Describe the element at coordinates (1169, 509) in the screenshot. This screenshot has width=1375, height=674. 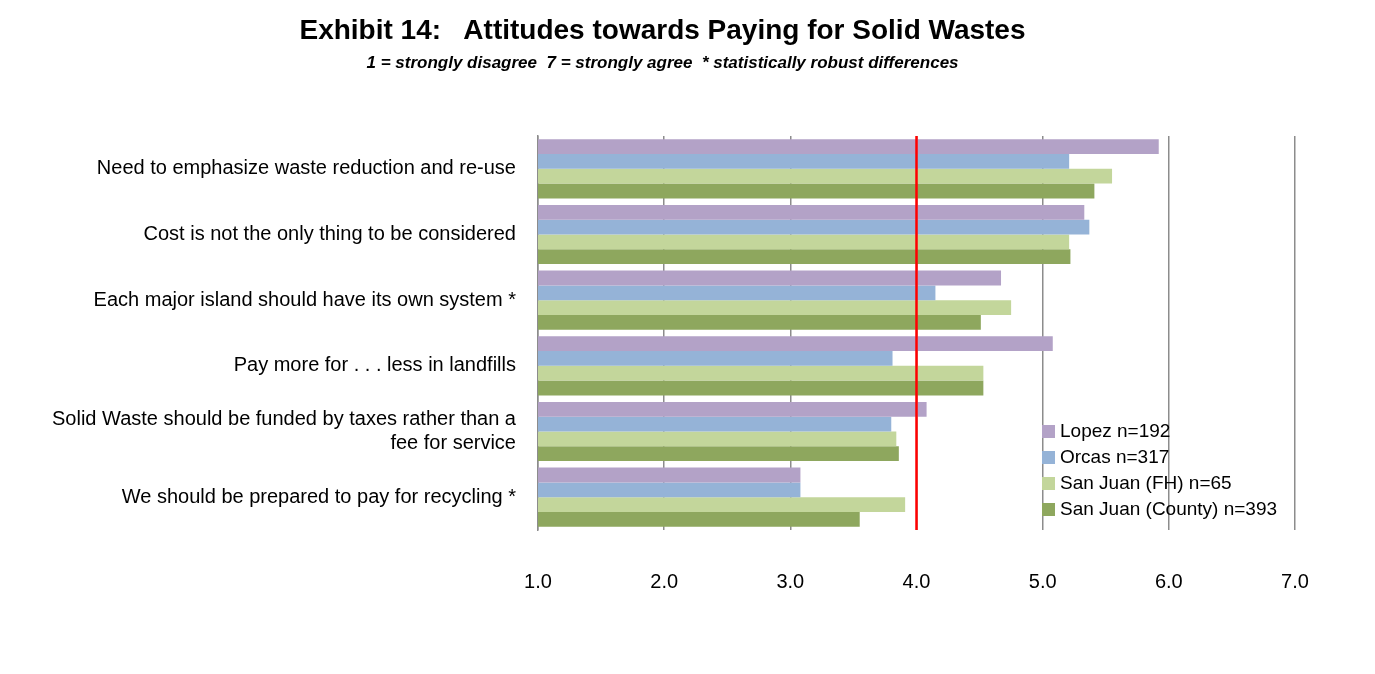
I see `legend-label: San Juan (County) n=393` at that location.